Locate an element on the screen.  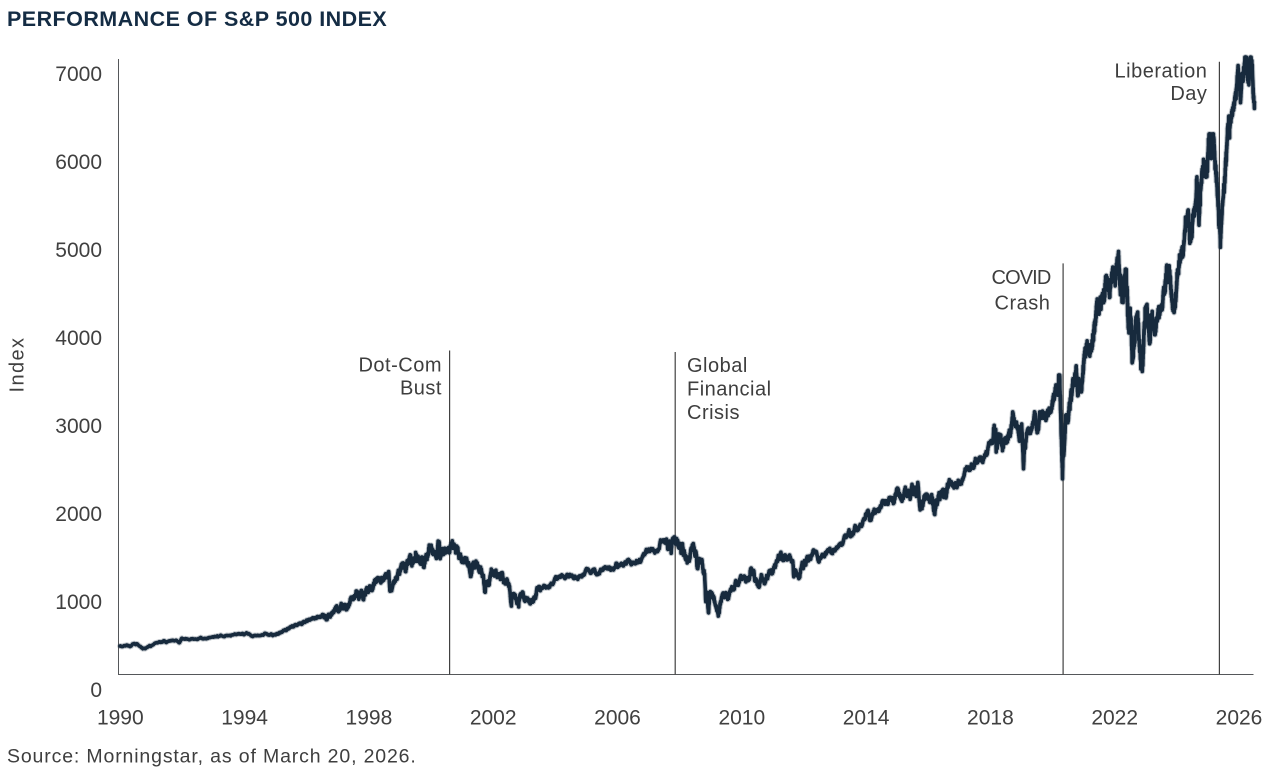
svg-text: Liberation is located at coordinates (1161, 72).